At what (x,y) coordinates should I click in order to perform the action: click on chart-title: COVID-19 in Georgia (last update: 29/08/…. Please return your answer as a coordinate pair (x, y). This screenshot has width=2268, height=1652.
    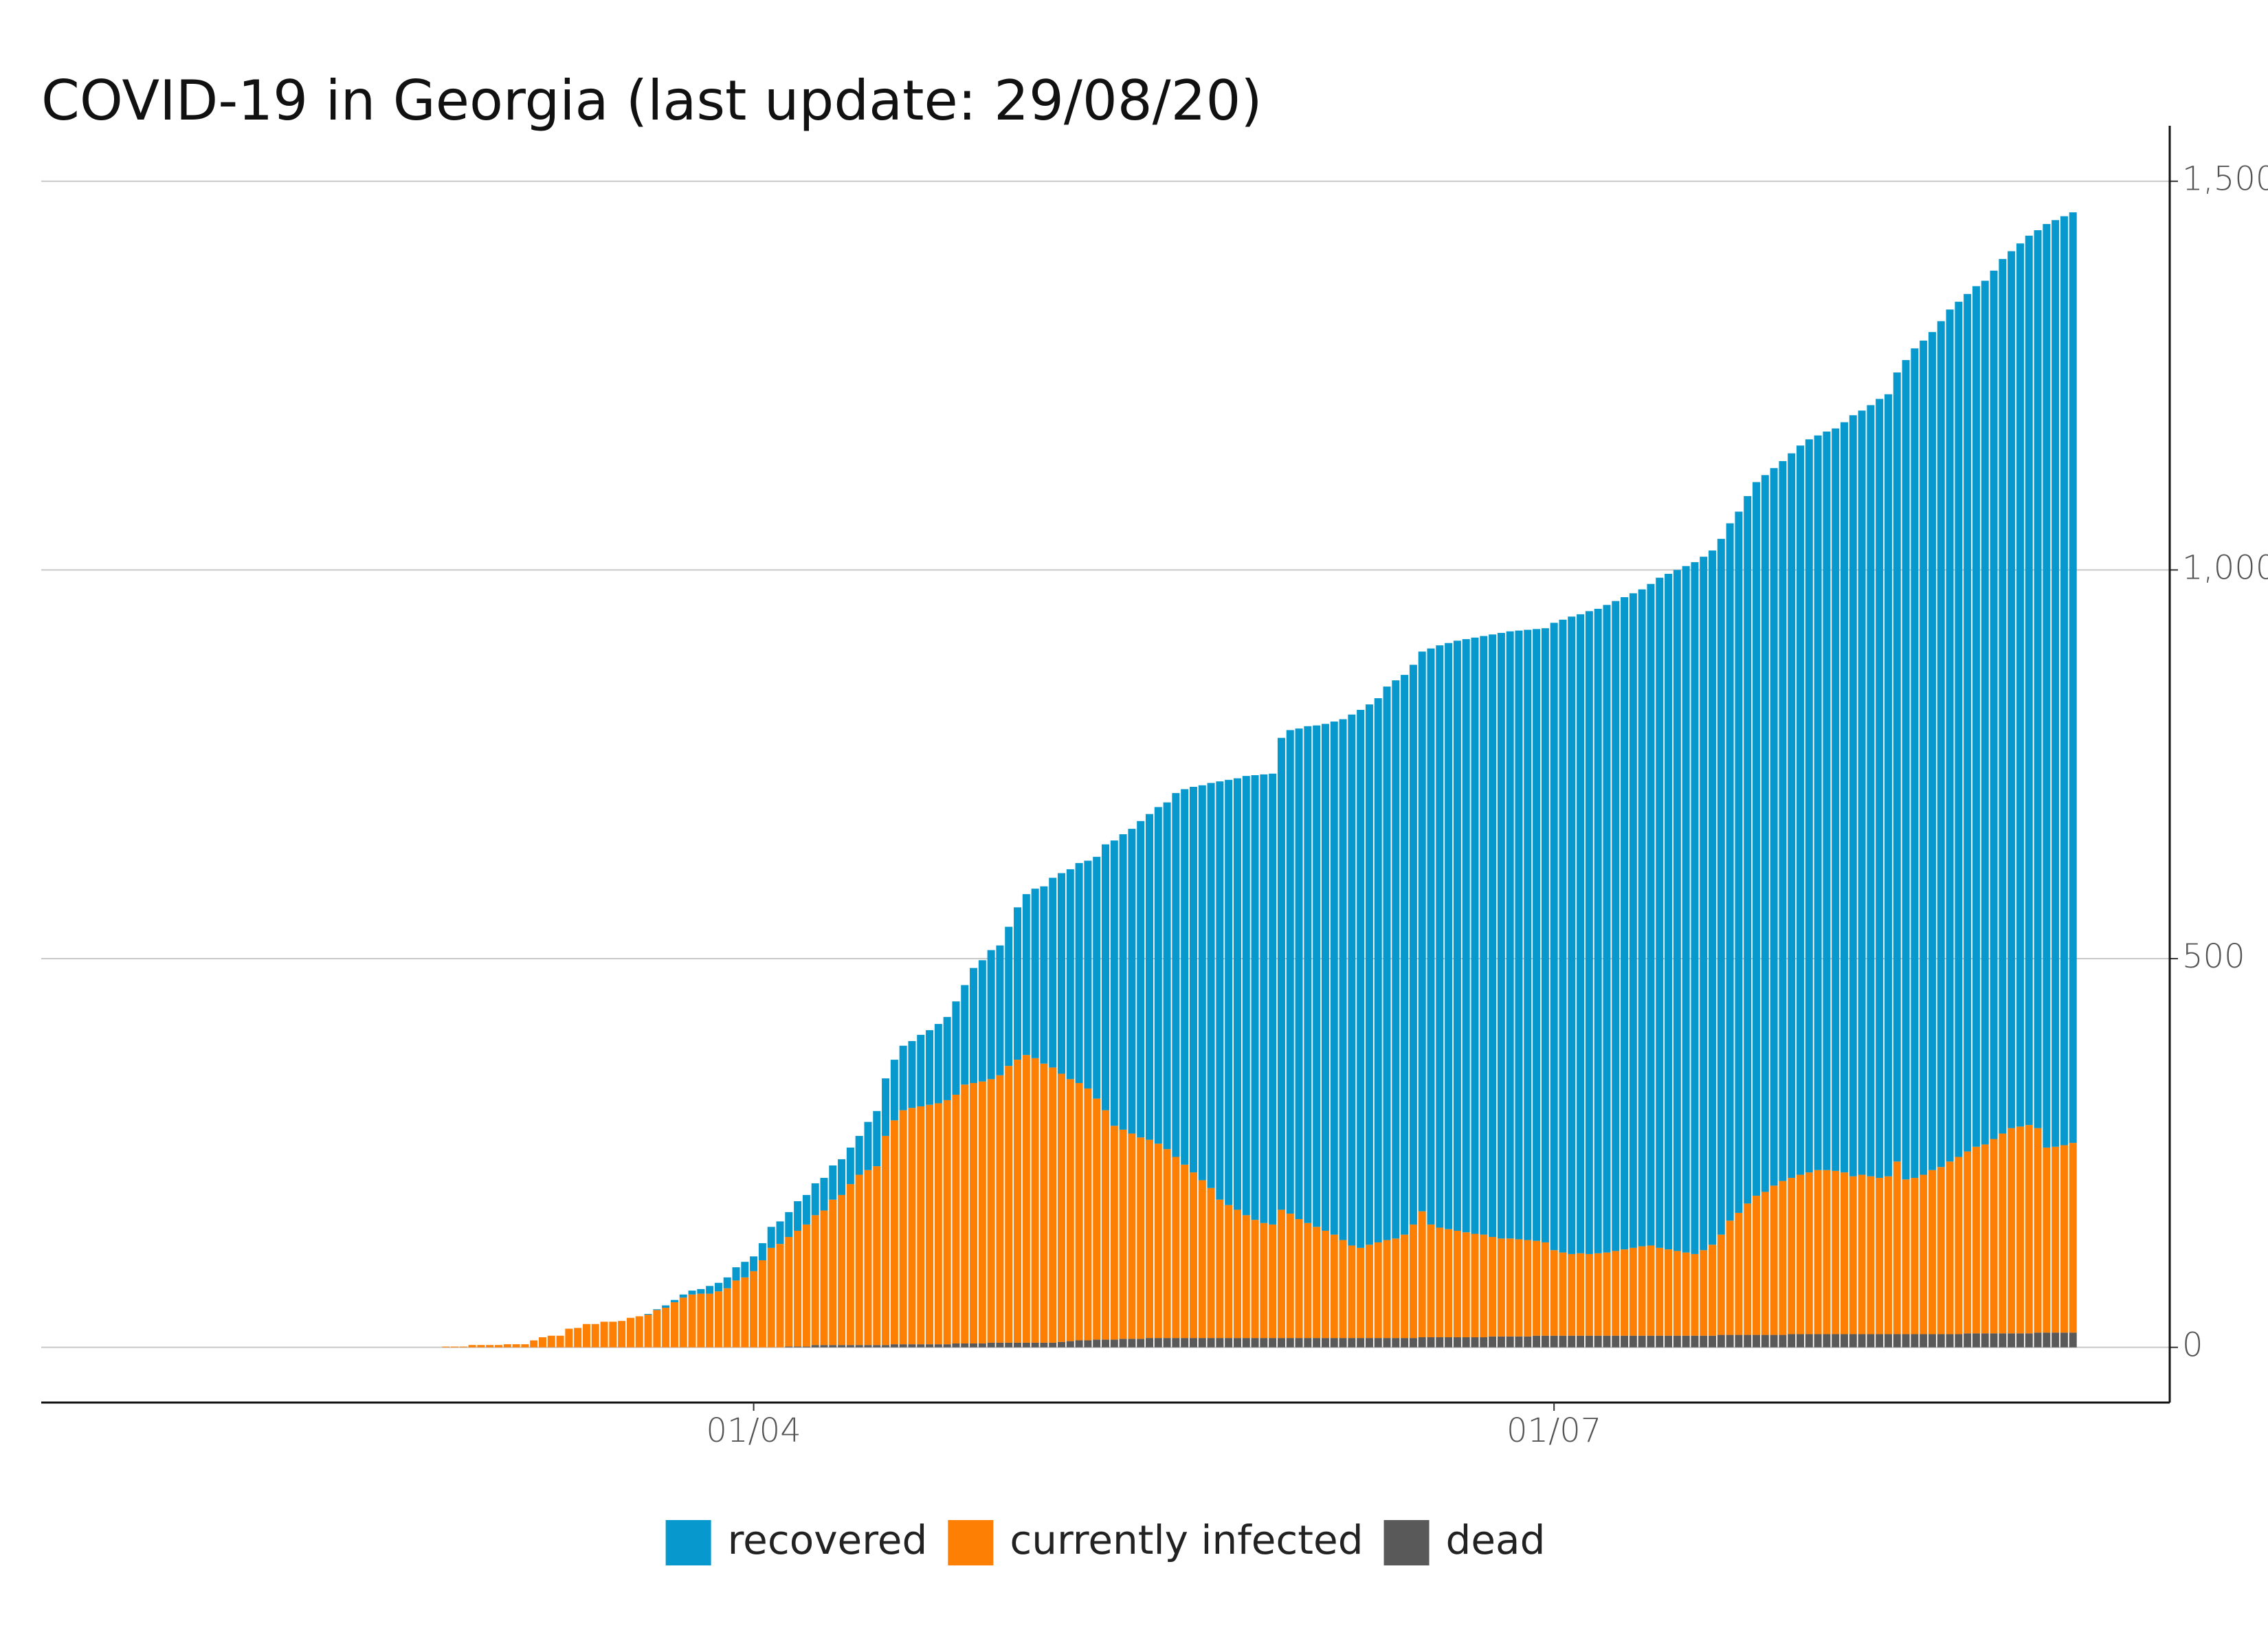
    Looking at the image, I should click on (652, 101).